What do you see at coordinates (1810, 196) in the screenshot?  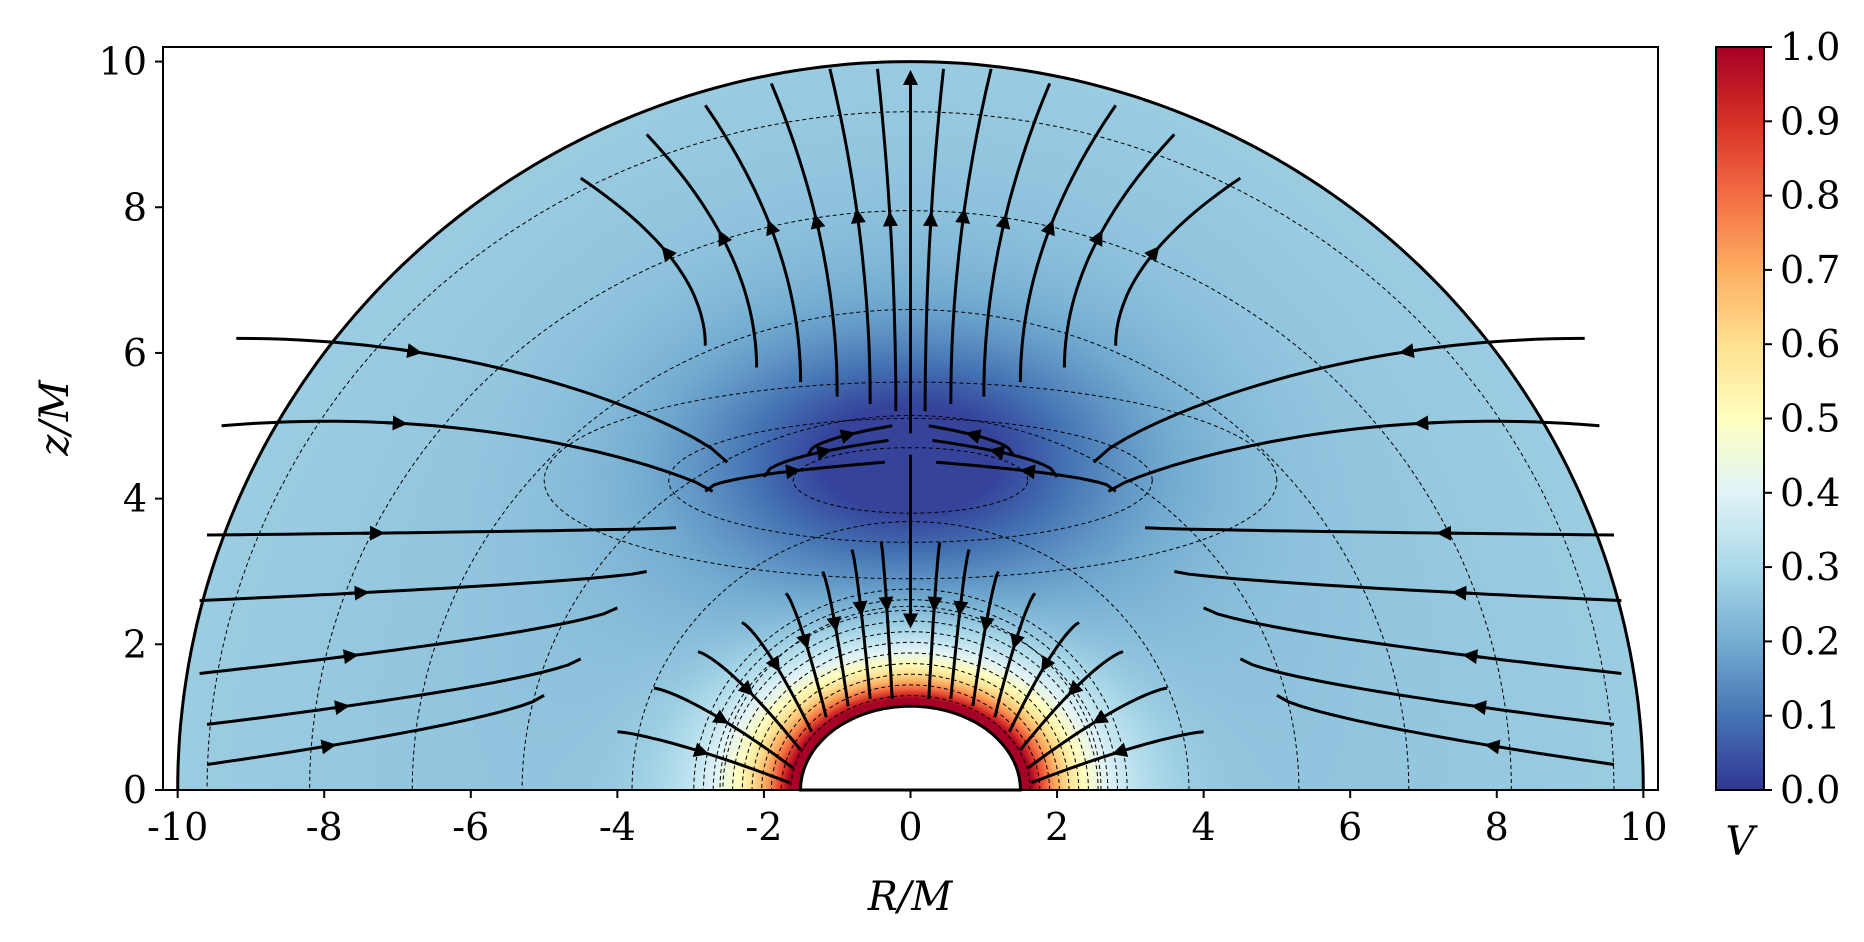 I see `colorbar-tick-label: 0.8` at bounding box center [1810, 196].